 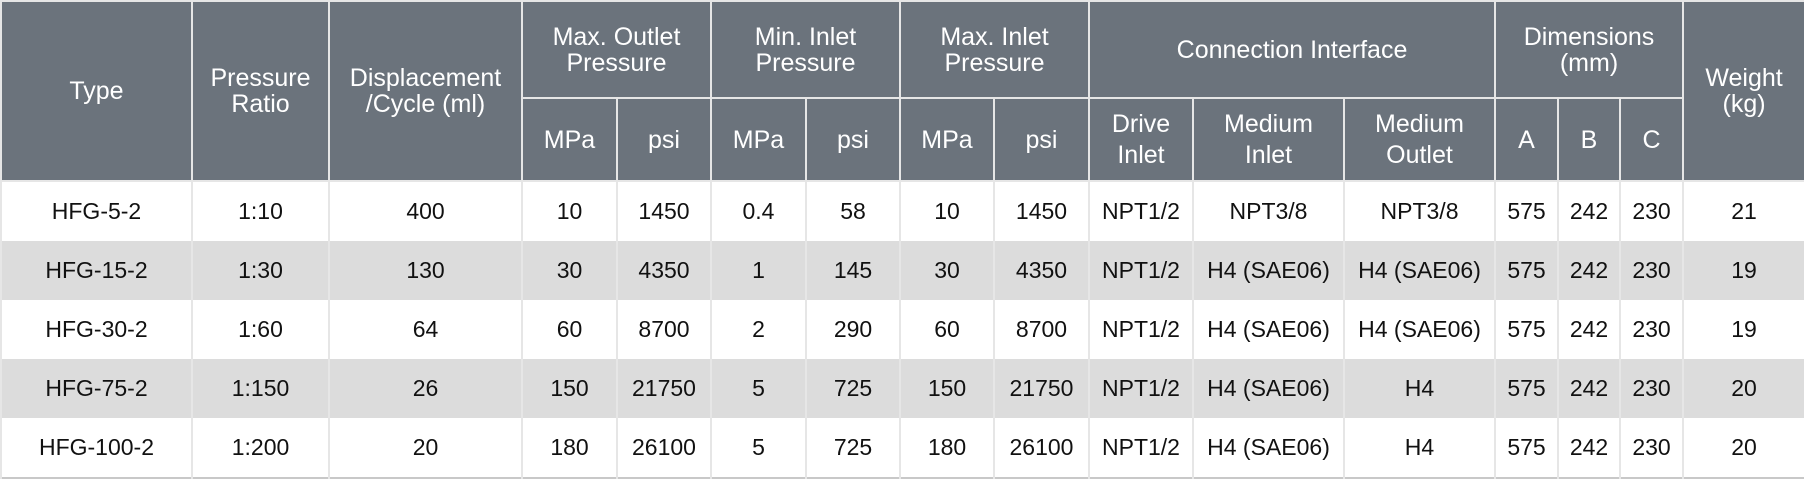 I want to click on header-max-outlet-mpa: MPa, so click(x=569, y=139).